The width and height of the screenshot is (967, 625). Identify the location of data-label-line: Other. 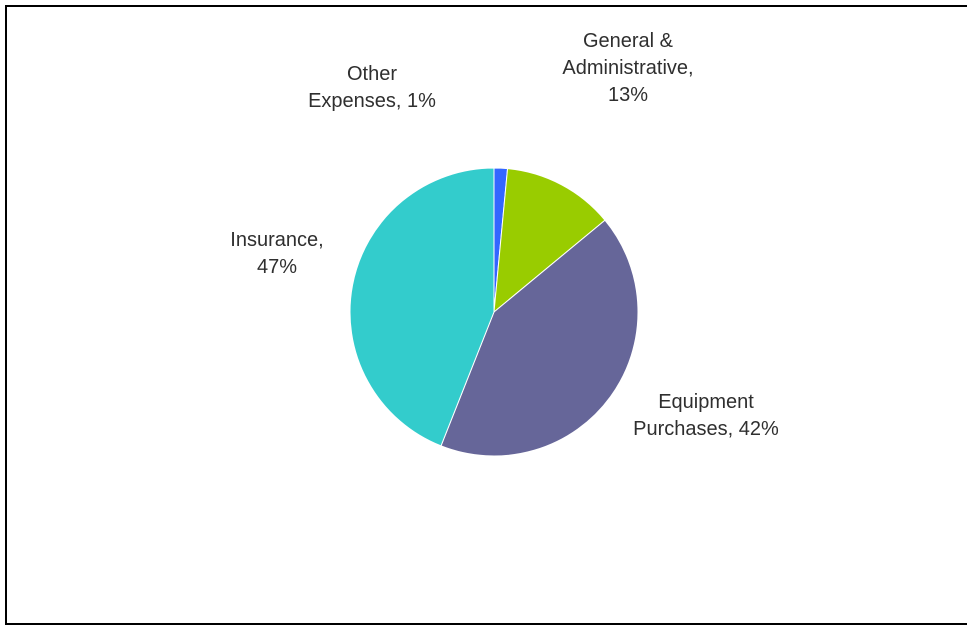
(372, 74).